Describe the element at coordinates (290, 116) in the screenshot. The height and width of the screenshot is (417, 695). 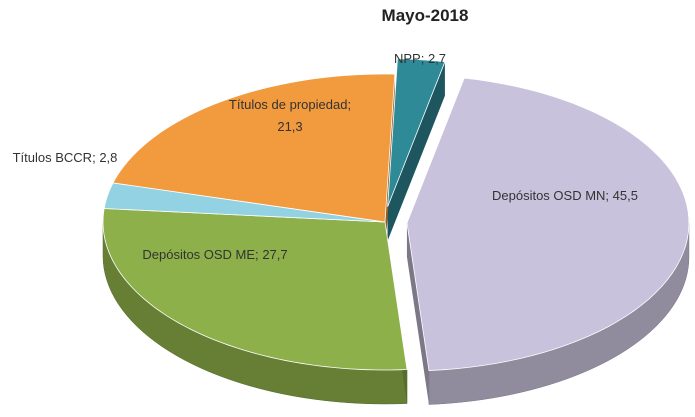
I see `data-label: Títulos de propiedad; 21,3` at that location.